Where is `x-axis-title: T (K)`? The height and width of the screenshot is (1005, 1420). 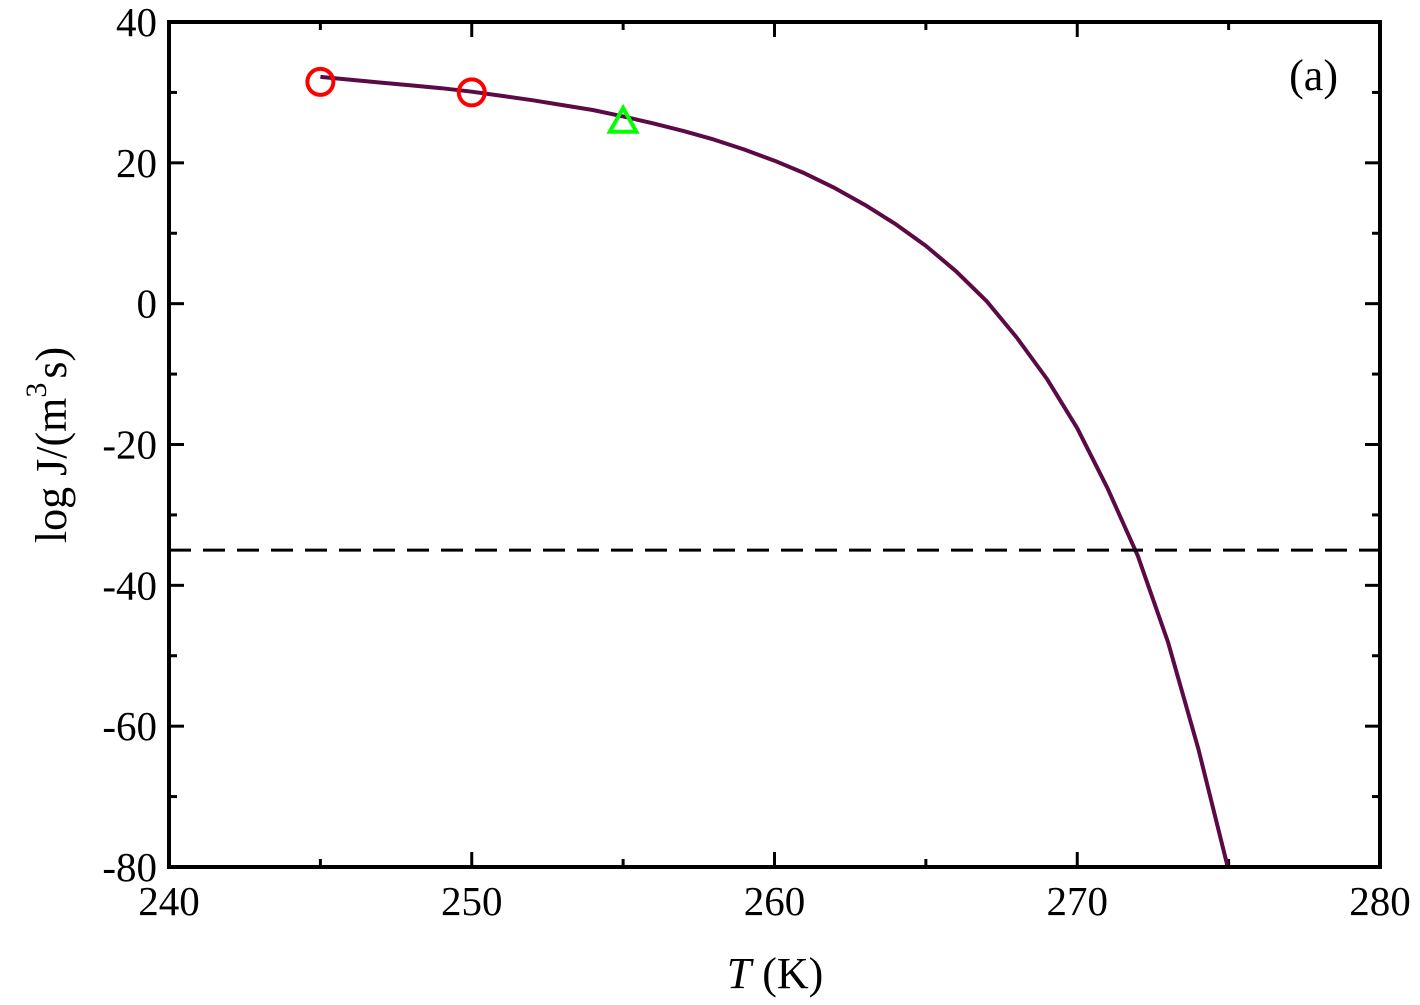 x-axis-title: T (K) is located at coordinates (775, 973).